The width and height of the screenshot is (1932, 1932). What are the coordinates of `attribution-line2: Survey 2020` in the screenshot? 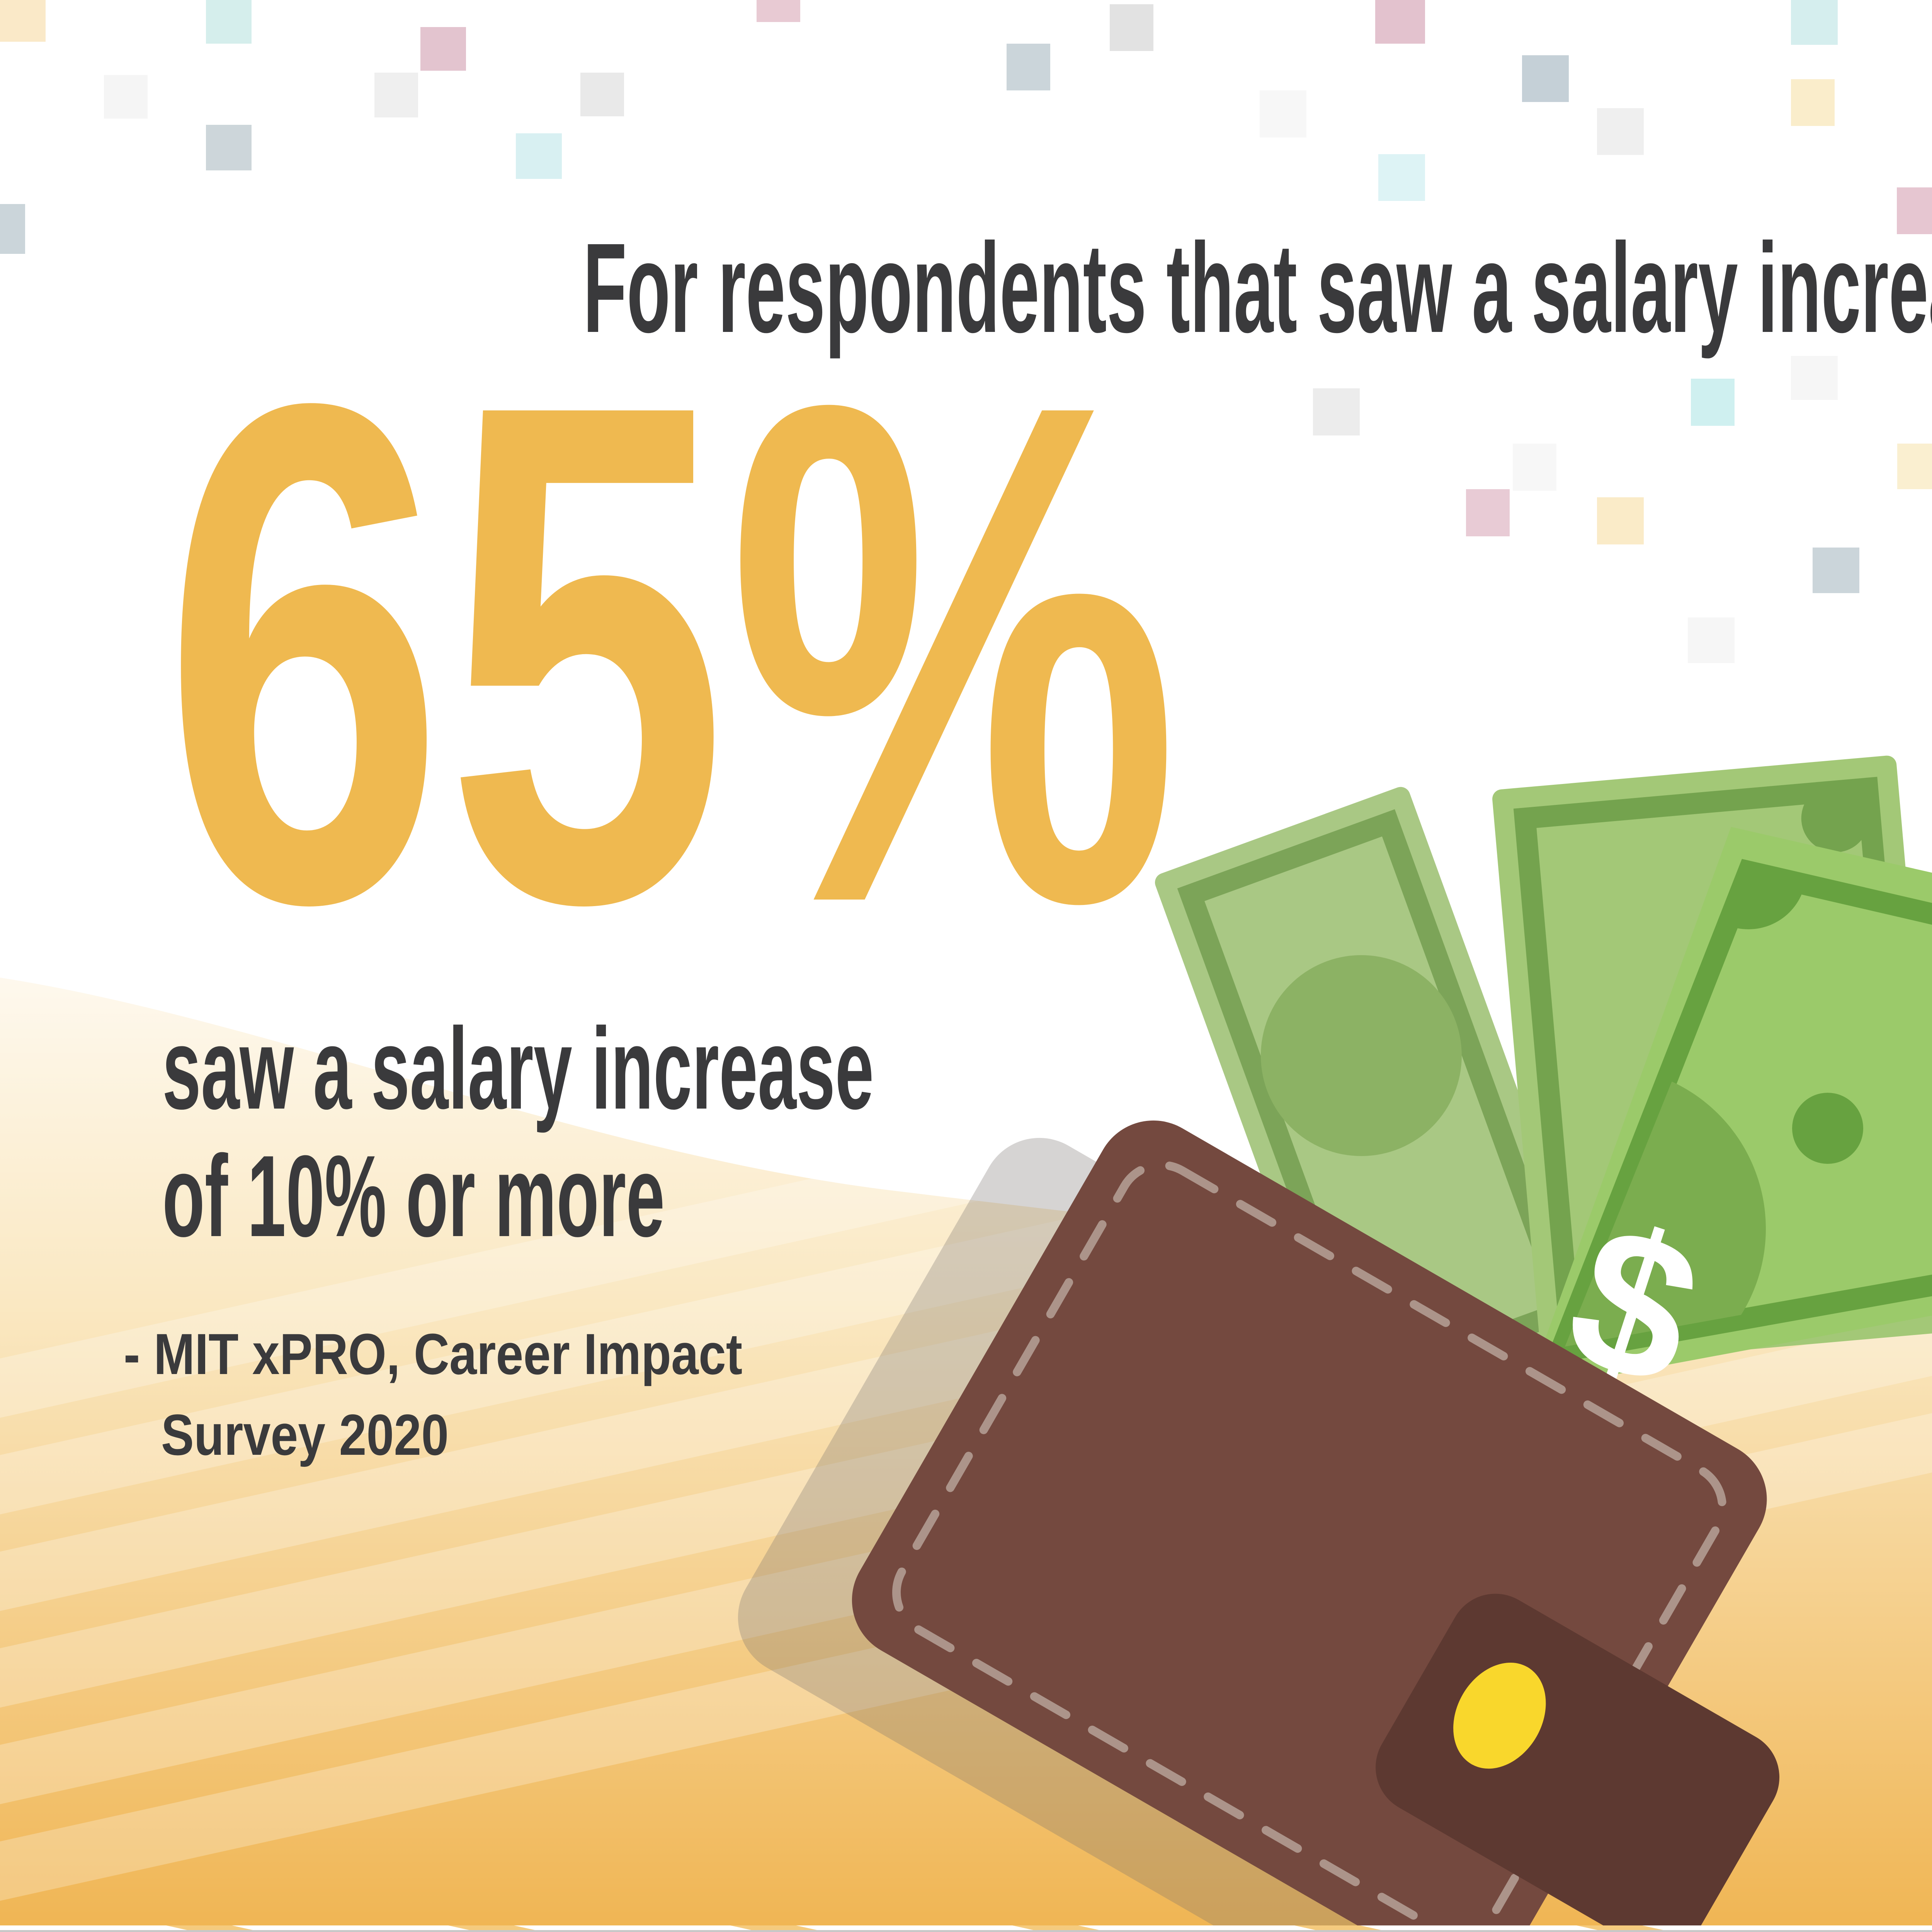 It's located at (305, 1434).